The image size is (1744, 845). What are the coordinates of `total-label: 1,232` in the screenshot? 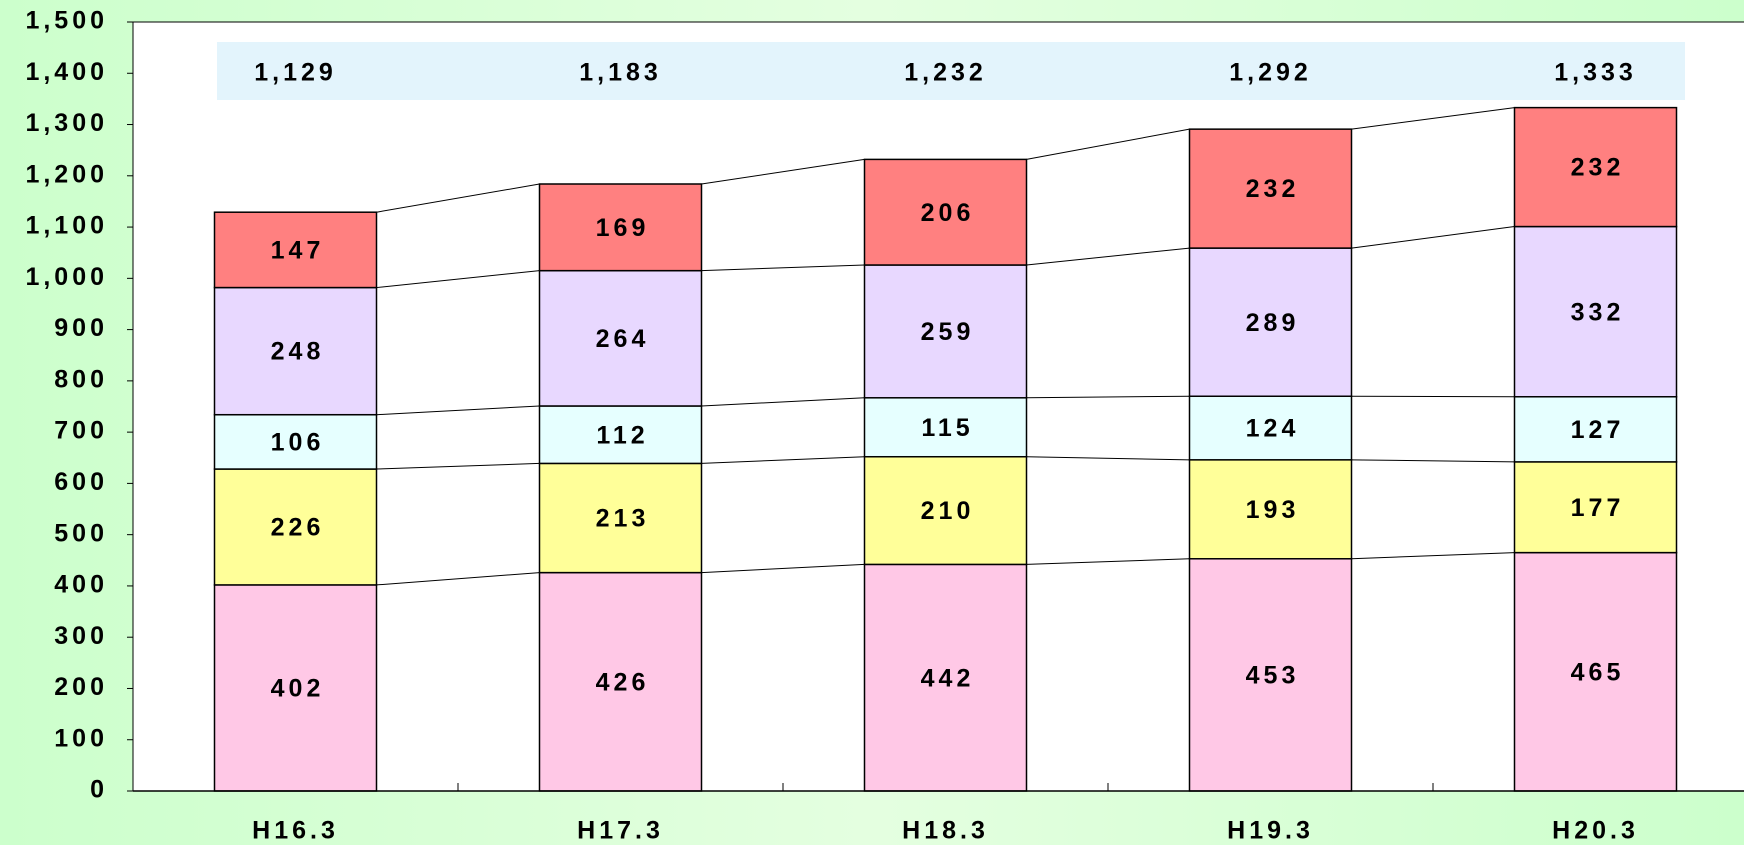 It's located at (945, 73).